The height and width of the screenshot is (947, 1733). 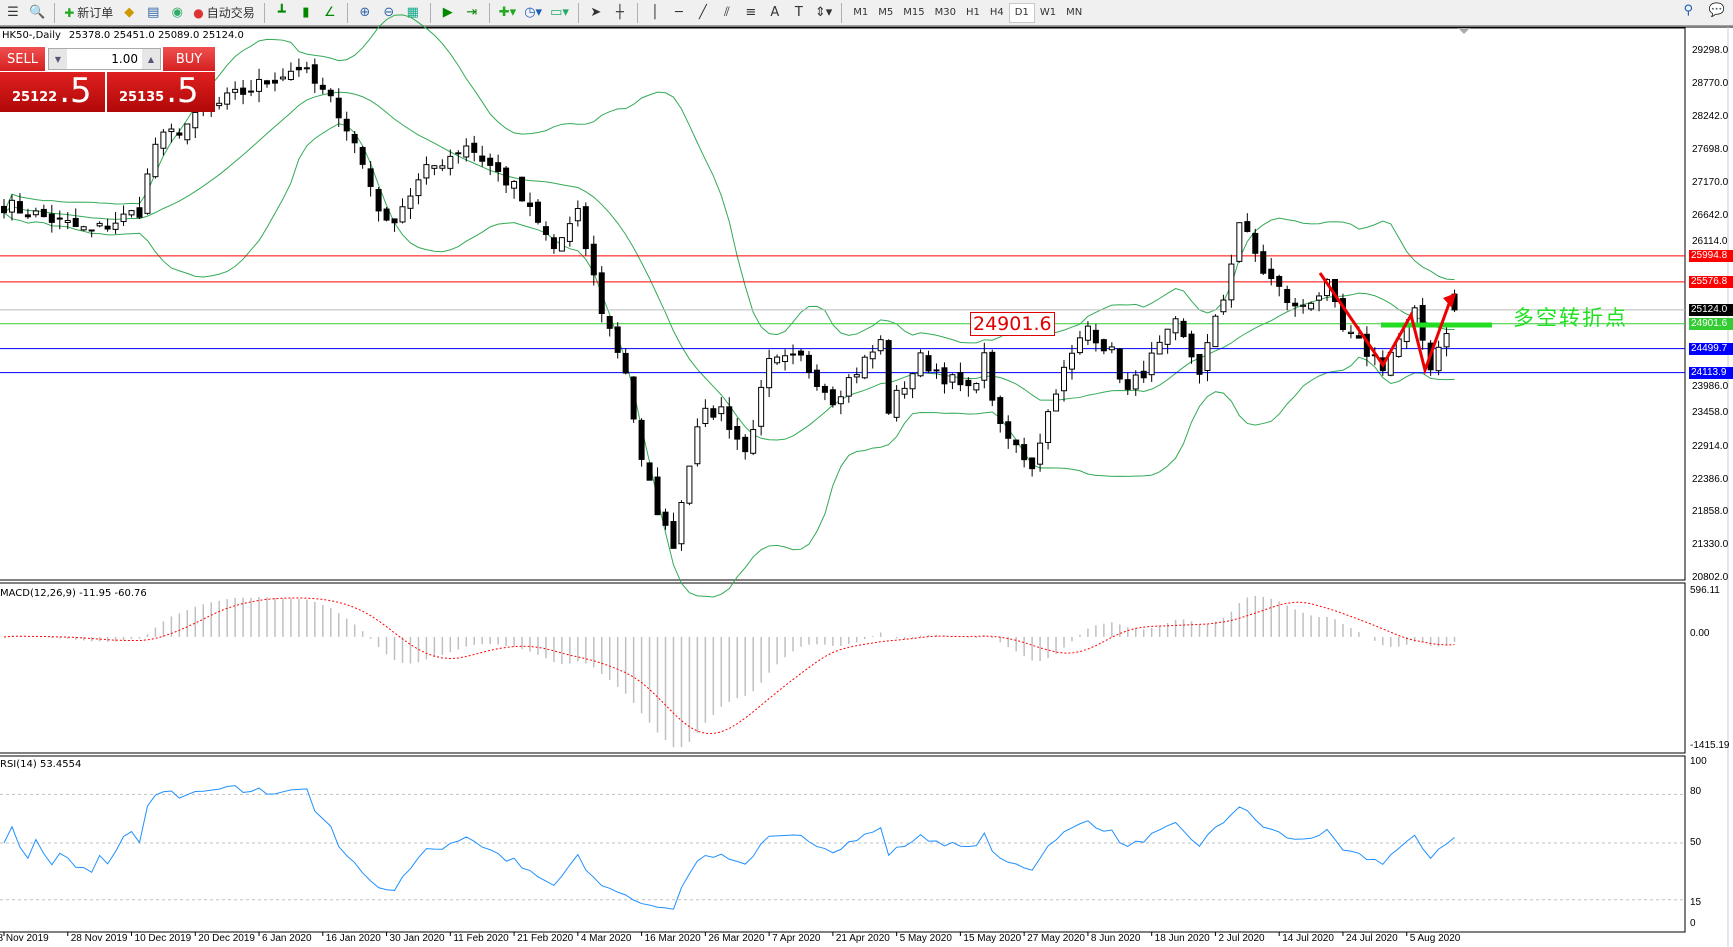 What do you see at coordinates (973, 12) in the screenshot?
I see `timeframe-h1: H1` at bounding box center [973, 12].